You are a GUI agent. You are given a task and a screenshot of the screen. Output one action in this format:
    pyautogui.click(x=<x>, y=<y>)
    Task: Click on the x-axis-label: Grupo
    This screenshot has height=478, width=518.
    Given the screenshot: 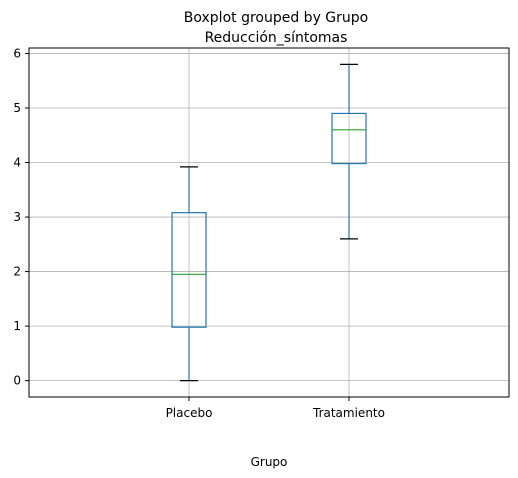 What is the action you would take?
    pyautogui.click(x=269, y=462)
    